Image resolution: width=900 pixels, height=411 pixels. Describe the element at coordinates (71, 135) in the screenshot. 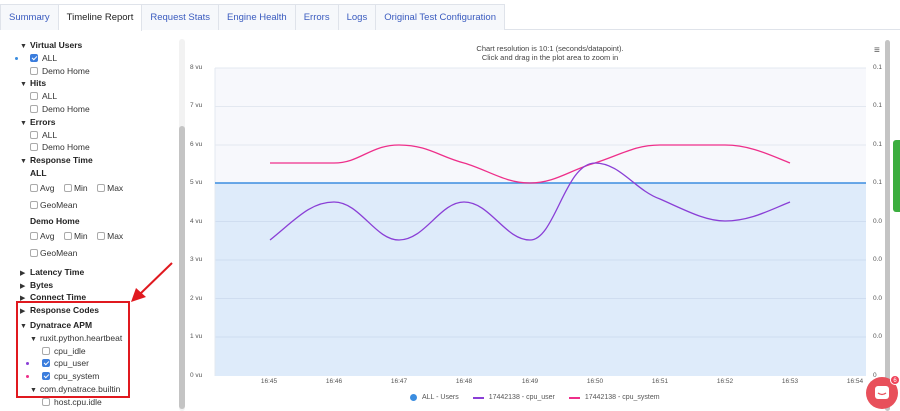

I see `checkbox-errors-all: ALL` at that location.